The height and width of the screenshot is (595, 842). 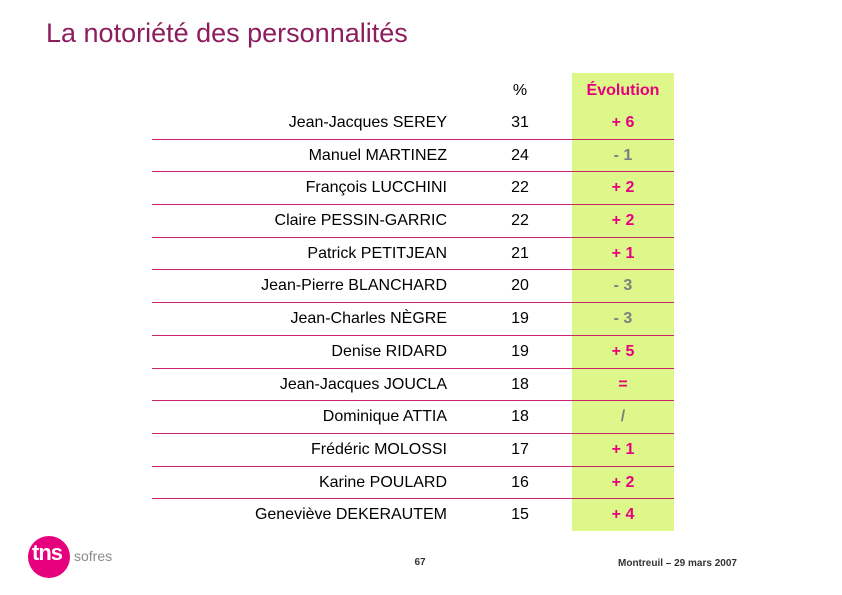 I want to click on evolution-value: + 6, so click(x=623, y=122).